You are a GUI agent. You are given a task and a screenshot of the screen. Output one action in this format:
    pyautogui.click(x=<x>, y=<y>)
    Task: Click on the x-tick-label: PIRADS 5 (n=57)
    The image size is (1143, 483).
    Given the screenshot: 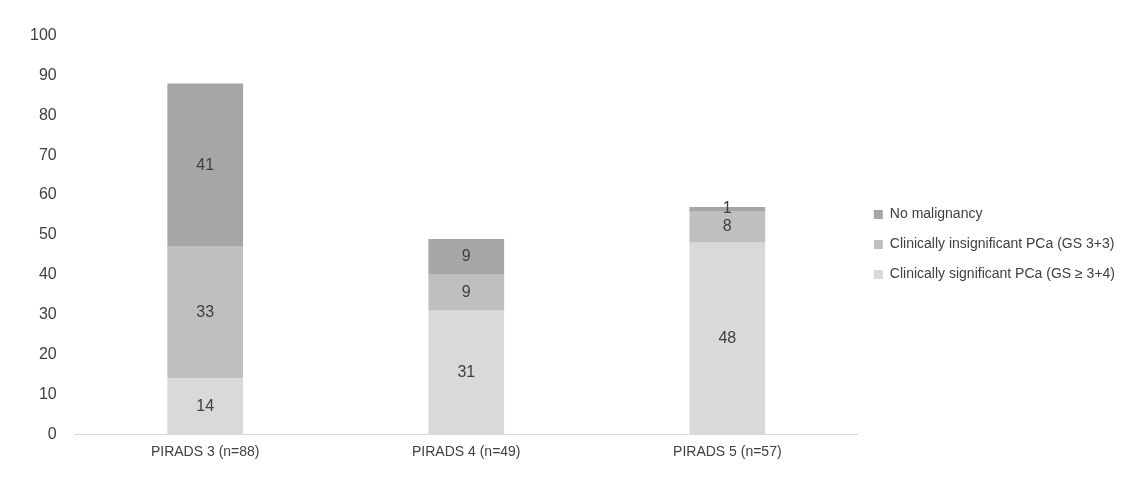 What is the action you would take?
    pyautogui.click(x=727, y=451)
    